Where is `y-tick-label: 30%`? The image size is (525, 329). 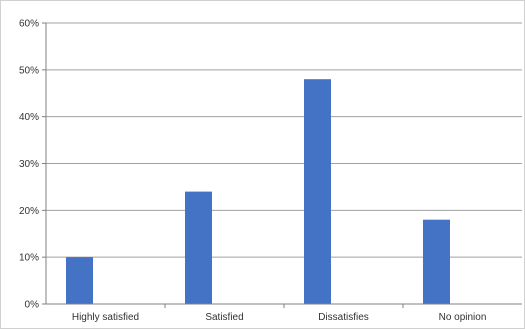
y-tick-label: 30% is located at coordinates (29, 164).